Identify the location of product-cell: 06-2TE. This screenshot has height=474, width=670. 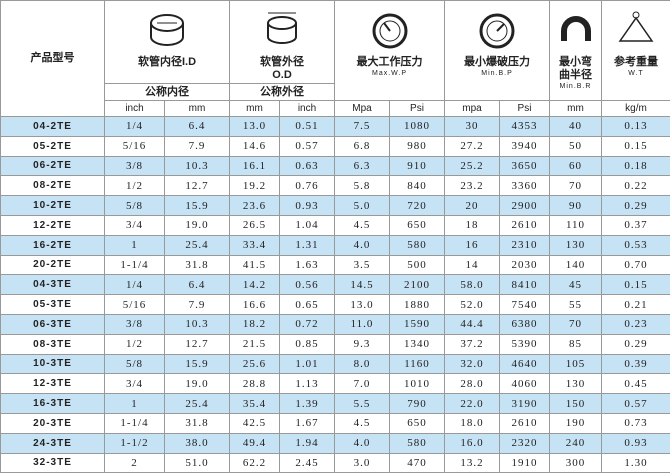
(52, 166).